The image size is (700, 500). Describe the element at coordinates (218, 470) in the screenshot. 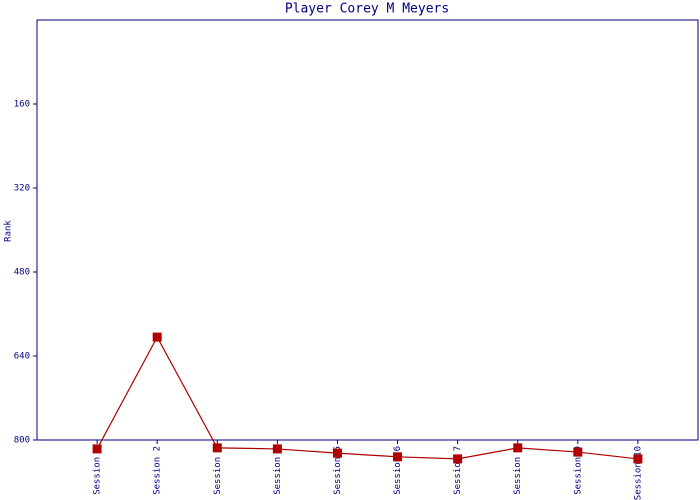

I see `x-tick-label: Session 3` at that location.